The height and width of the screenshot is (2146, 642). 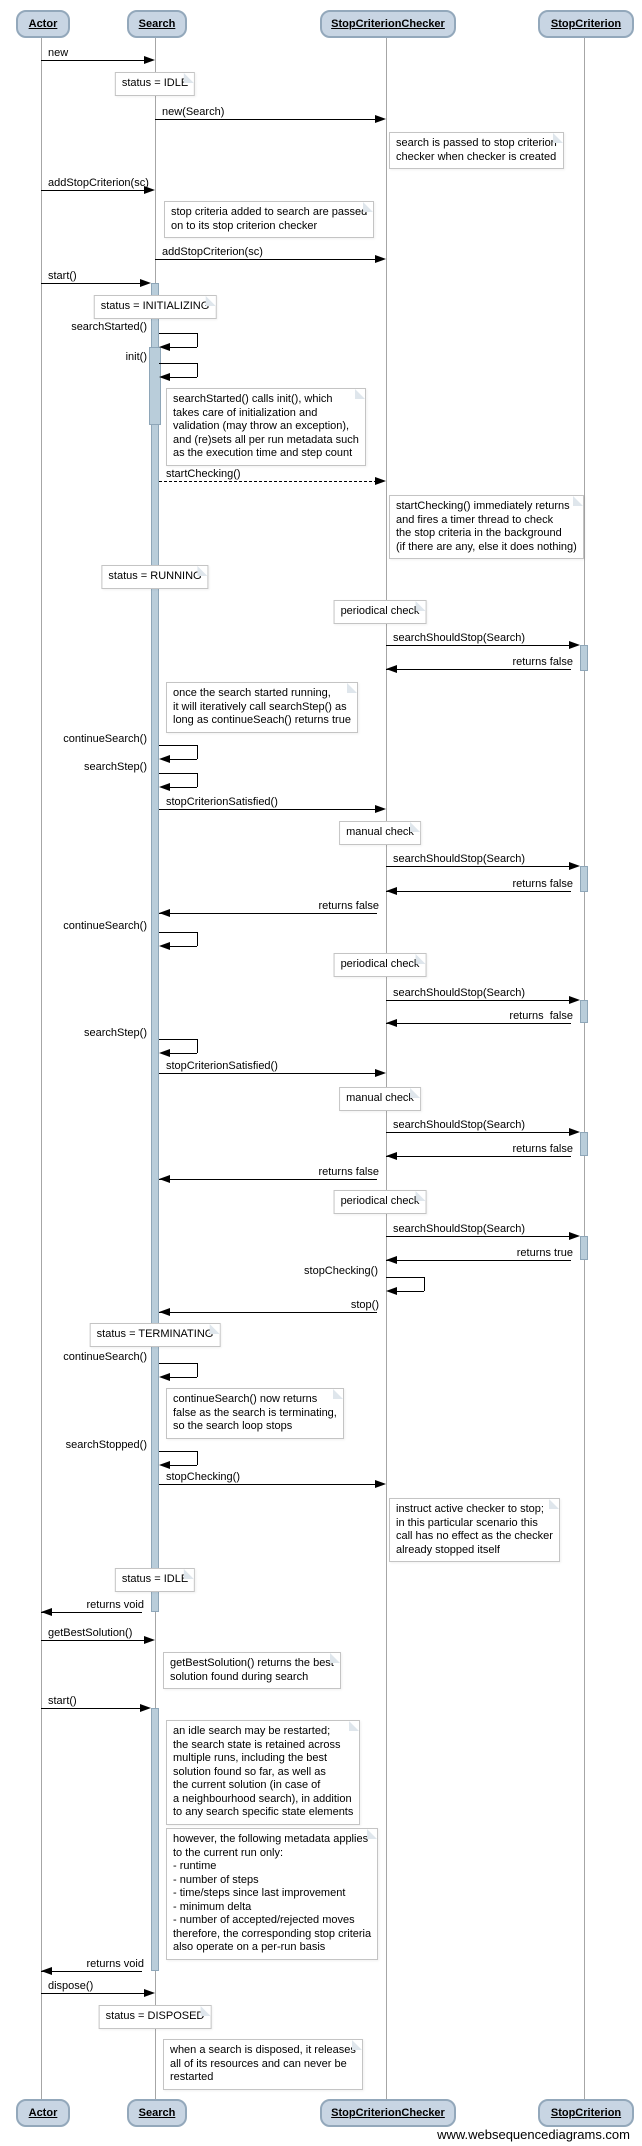 What do you see at coordinates (106, 1445) in the screenshot?
I see `message-label: searchStopped()` at bounding box center [106, 1445].